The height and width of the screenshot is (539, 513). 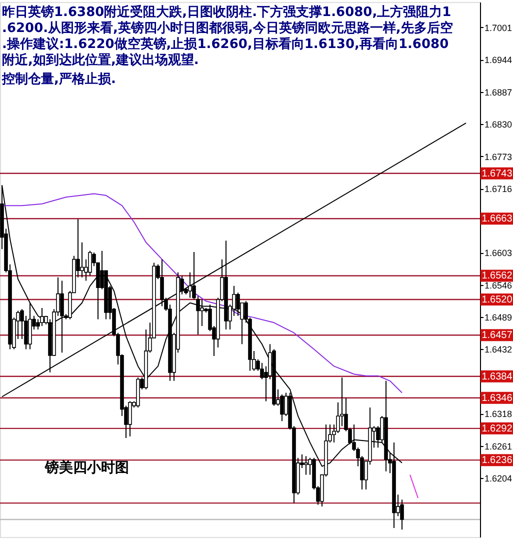 I want to click on text: 昨日英镑1.6380附近受阻大跌,日图收阴柱.下方强支撑1.6080,上方强阻力1.6200.从图形来看,英镑四小时日图都很弱,今日英镑同欧元思路一样,先多后空.操作建议:1.6220做空英镑,止损1.6260,目标看向1.6130,再看向1.6080附近,如到达此位置,建议出场观望., so click(x=227, y=36).